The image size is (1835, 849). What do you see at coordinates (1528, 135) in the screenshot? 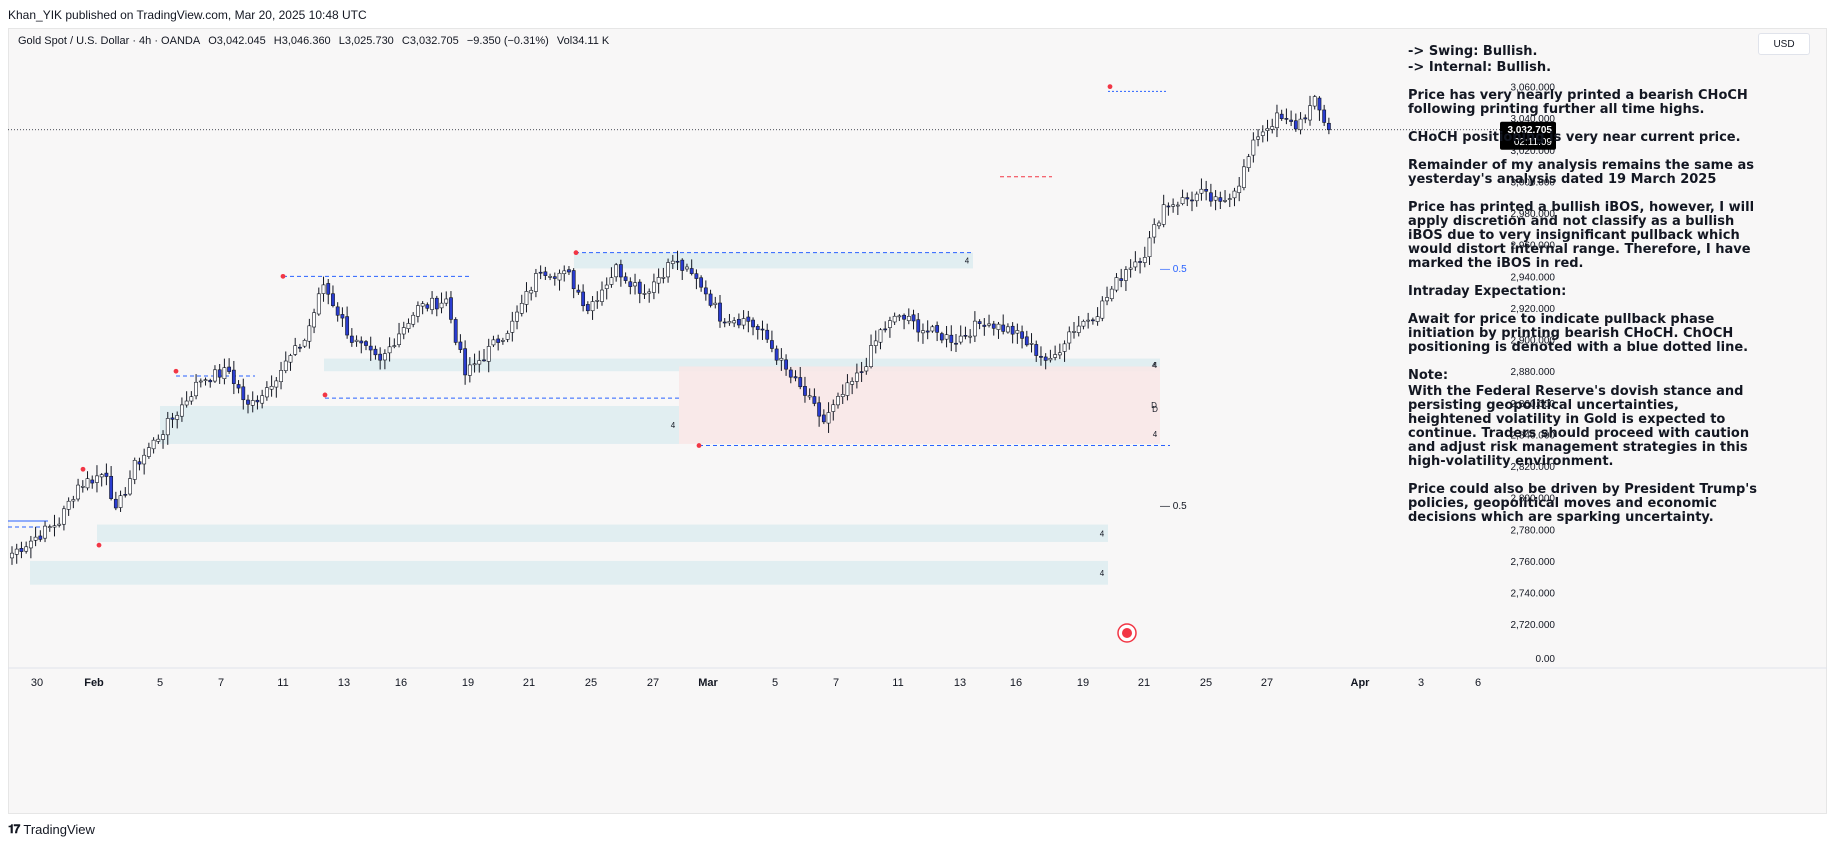
I see `price-label-badge` at bounding box center [1528, 135].